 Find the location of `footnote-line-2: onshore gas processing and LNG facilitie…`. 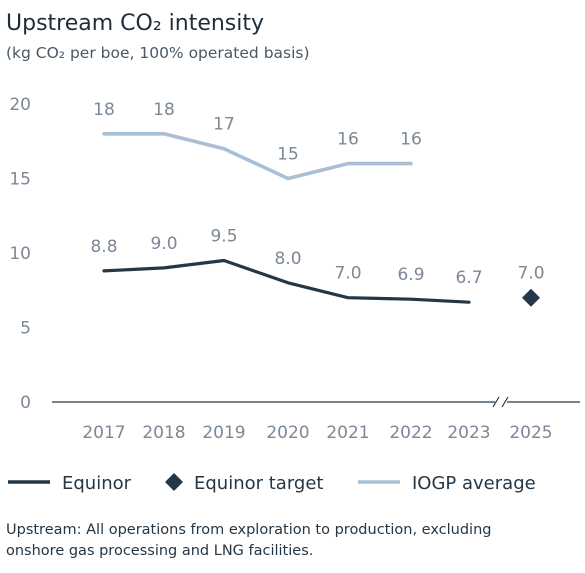

footnote-line-2: onshore gas processing and LNG facilitie… is located at coordinates (159, 551).